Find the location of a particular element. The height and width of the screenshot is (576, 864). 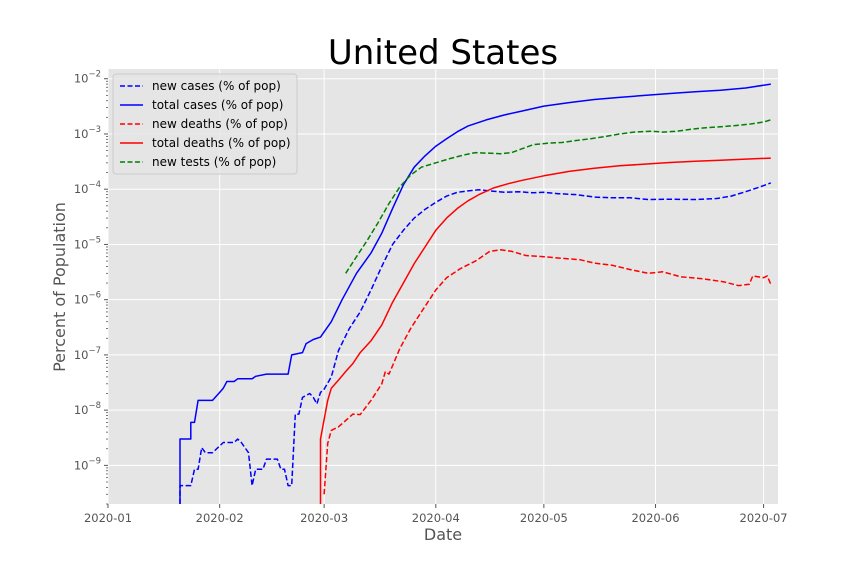

legend-label: total cases (% of pop) is located at coordinates (217, 105).